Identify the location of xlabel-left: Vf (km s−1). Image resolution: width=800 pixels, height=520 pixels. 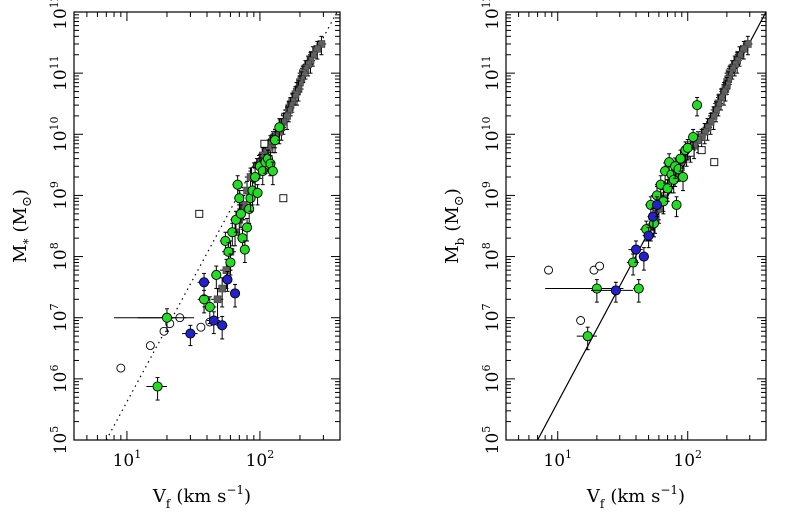
(201, 497).